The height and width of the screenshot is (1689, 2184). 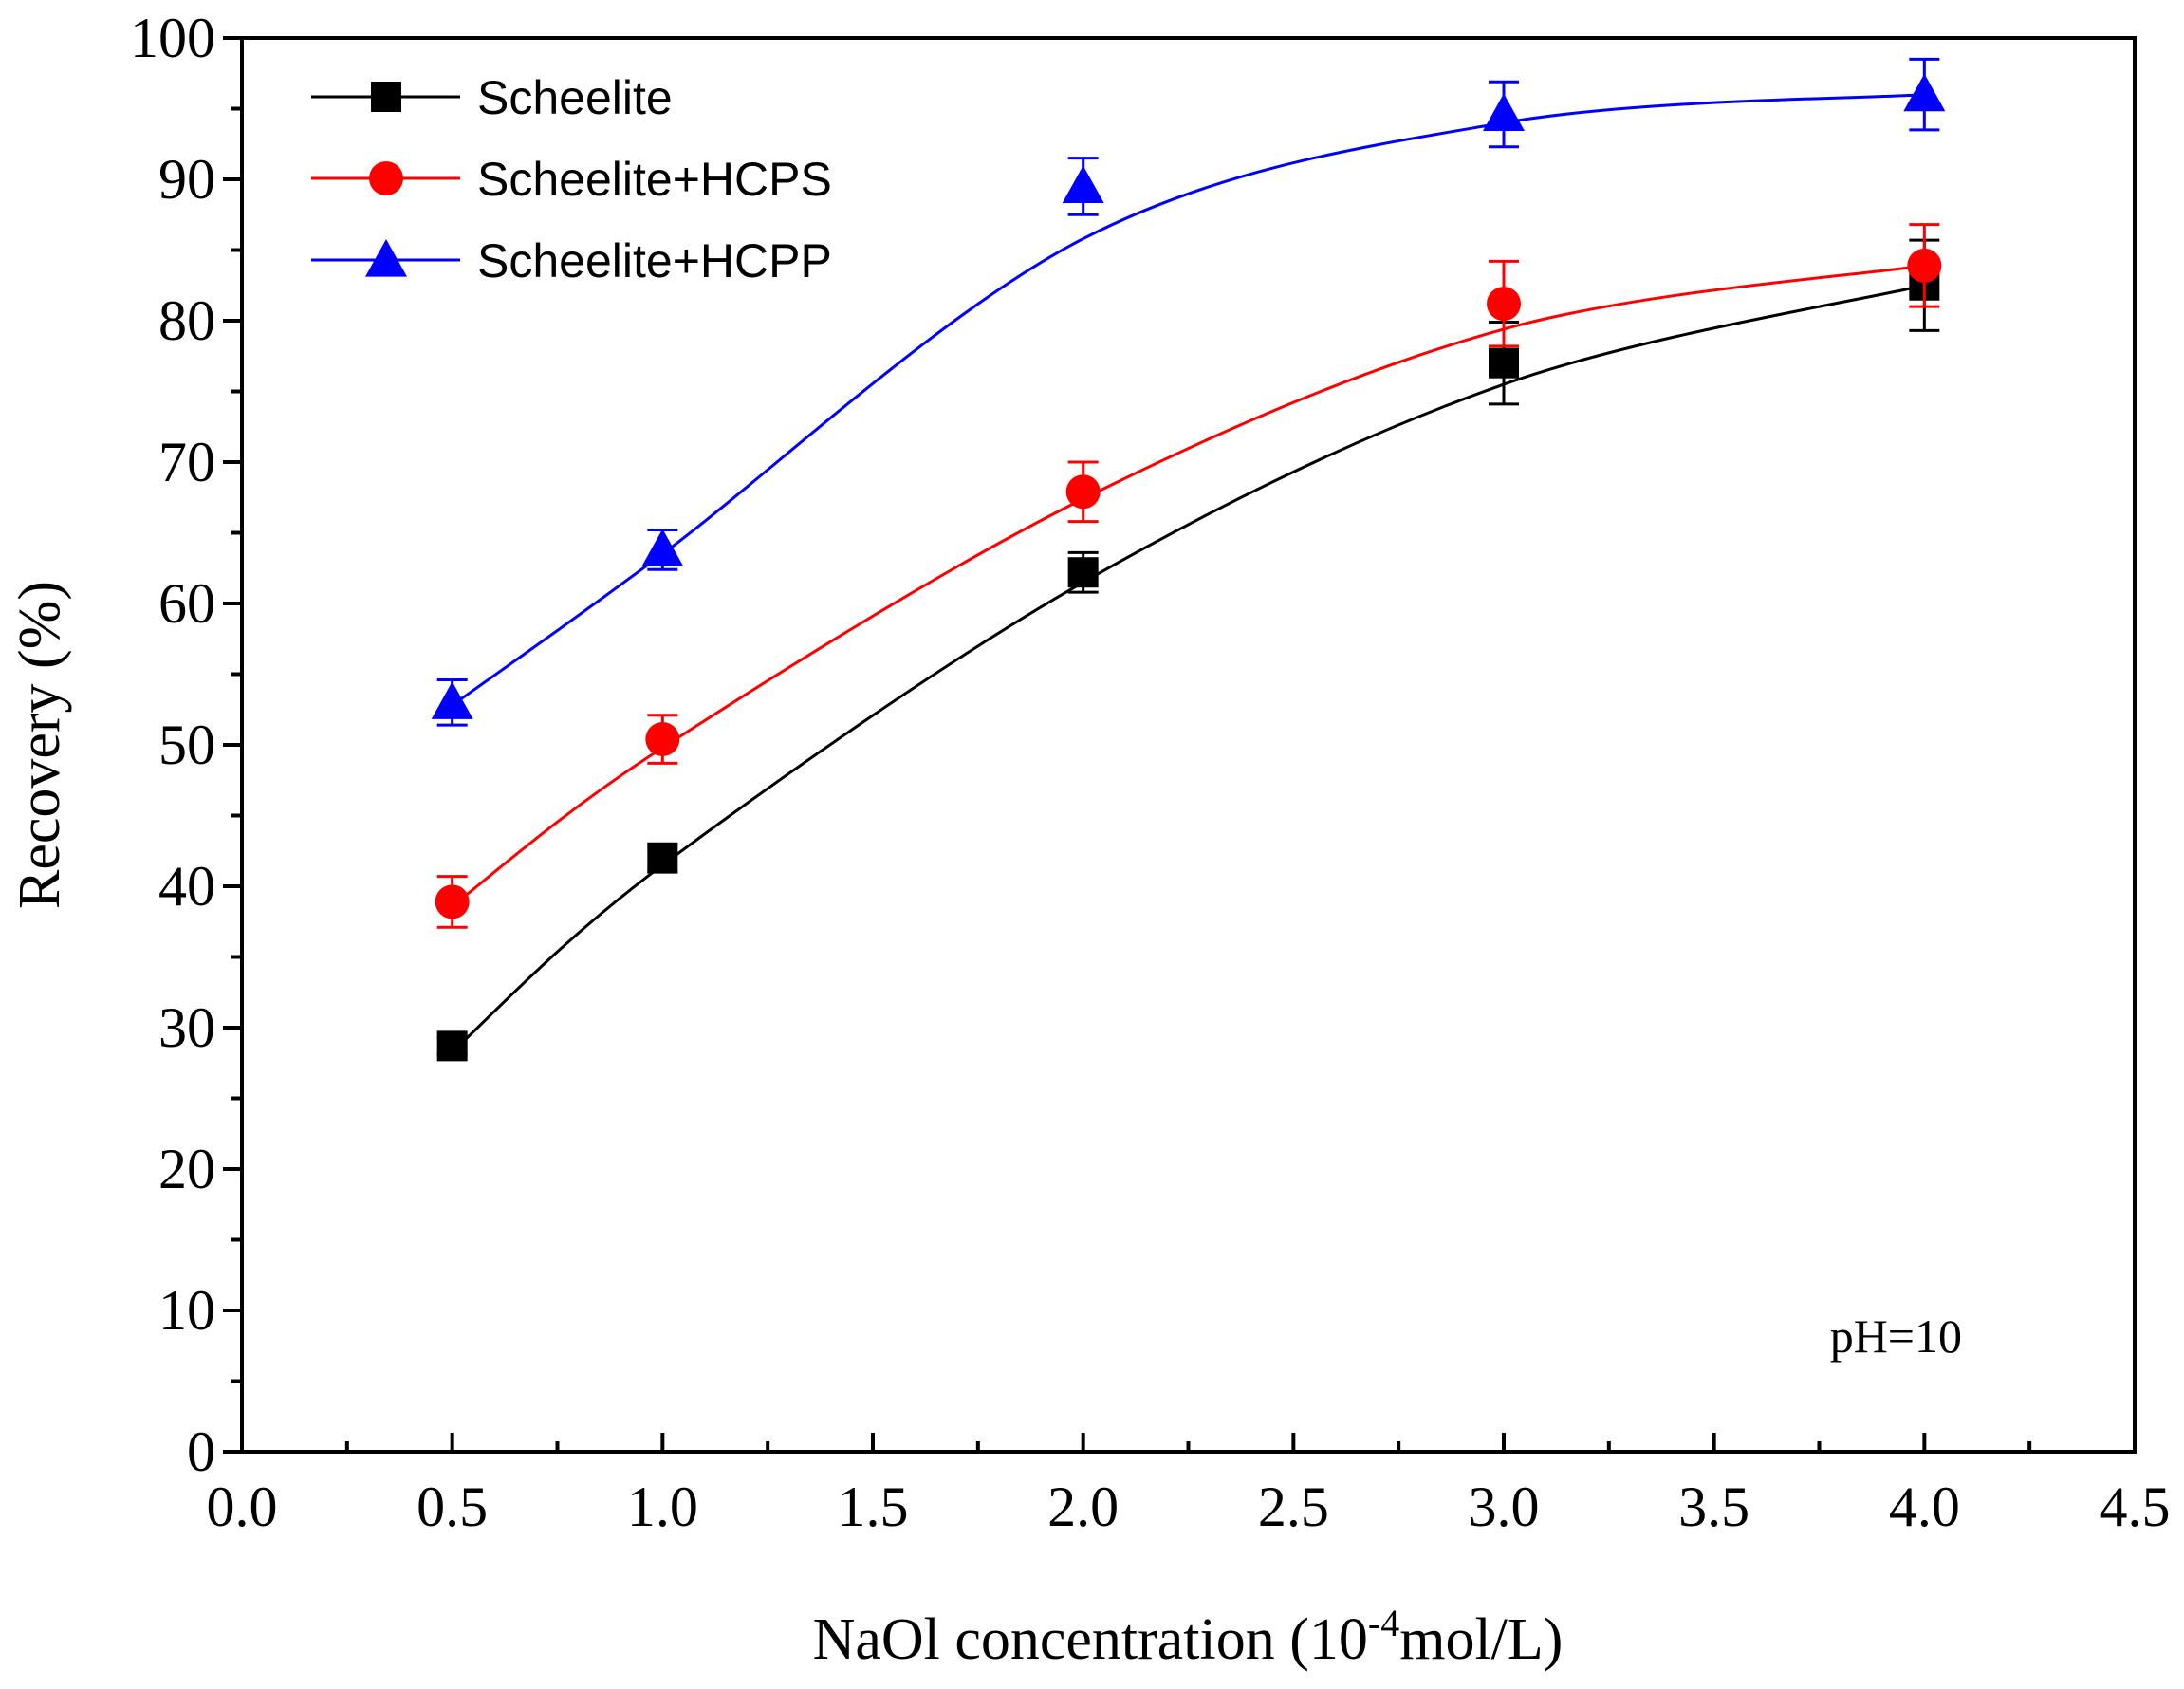 What do you see at coordinates (186, 180) in the screenshot?
I see `y-tick-label: 90` at bounding box center [186, 180].